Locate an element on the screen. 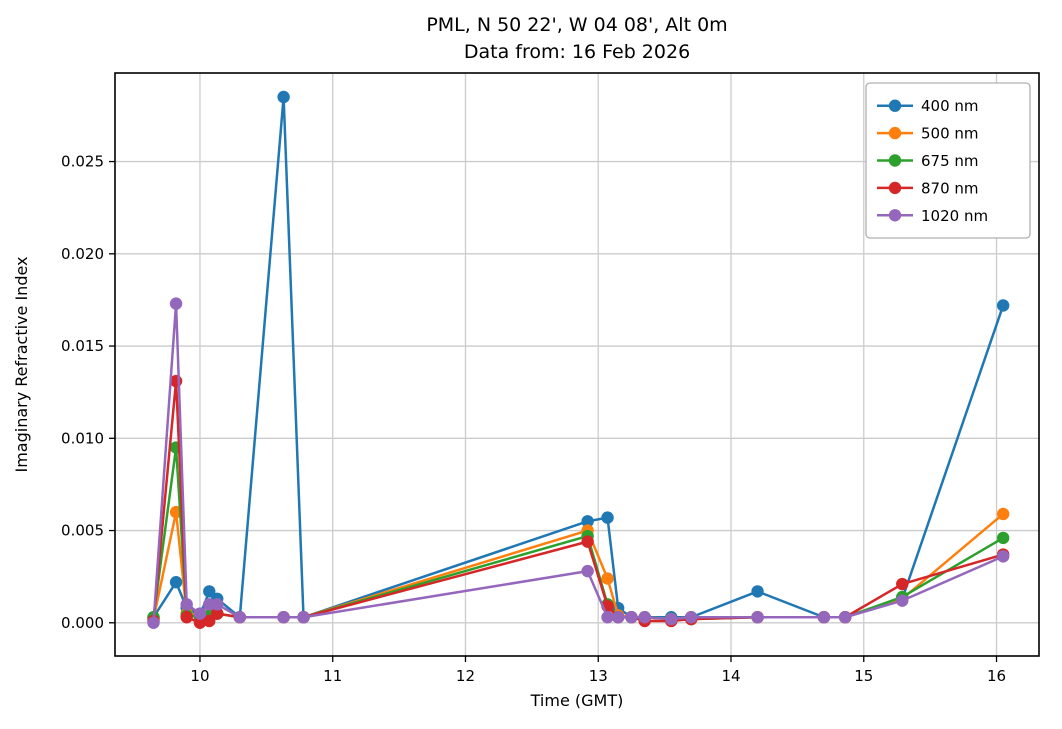 This screenshot has width=1062, height=729. legend-entry: 400 nm is located at coordinates (928, 106).